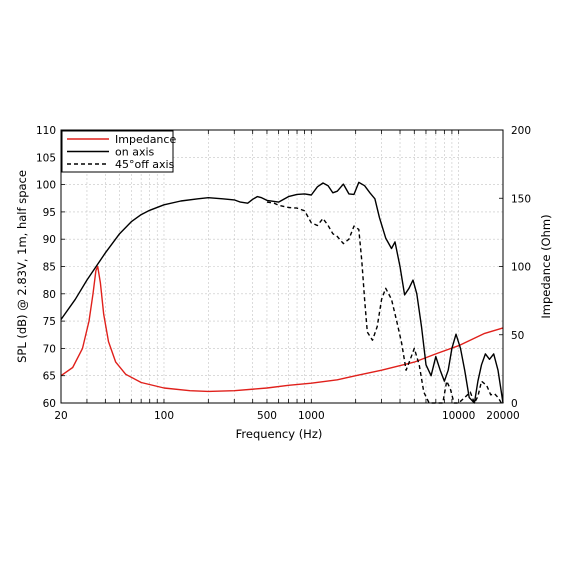 The width and height of the screenshot is (570, 570). I want to click on y-tick-label-left: 105, so click(46, 158).